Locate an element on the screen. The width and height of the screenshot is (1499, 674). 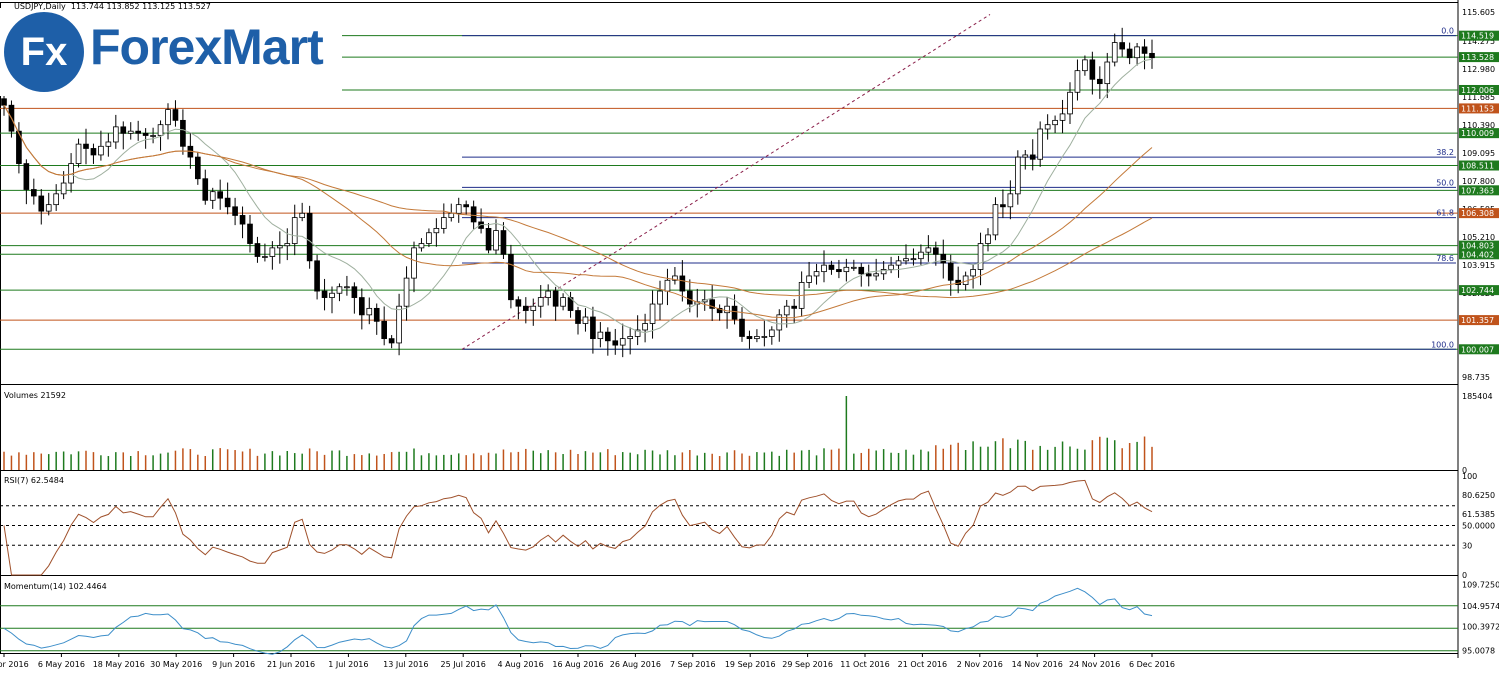
volumes-panel-title: Volumes 21592 is located at coordinates (35, 395).